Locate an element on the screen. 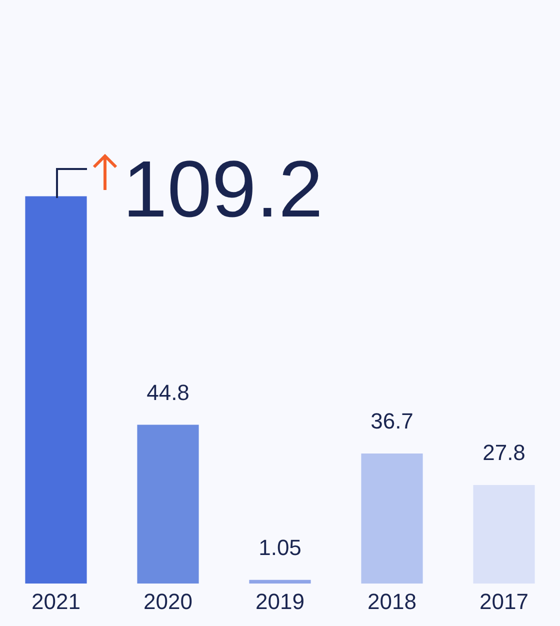  x-tick-label: 2018 is located at coordinates (392, 601).